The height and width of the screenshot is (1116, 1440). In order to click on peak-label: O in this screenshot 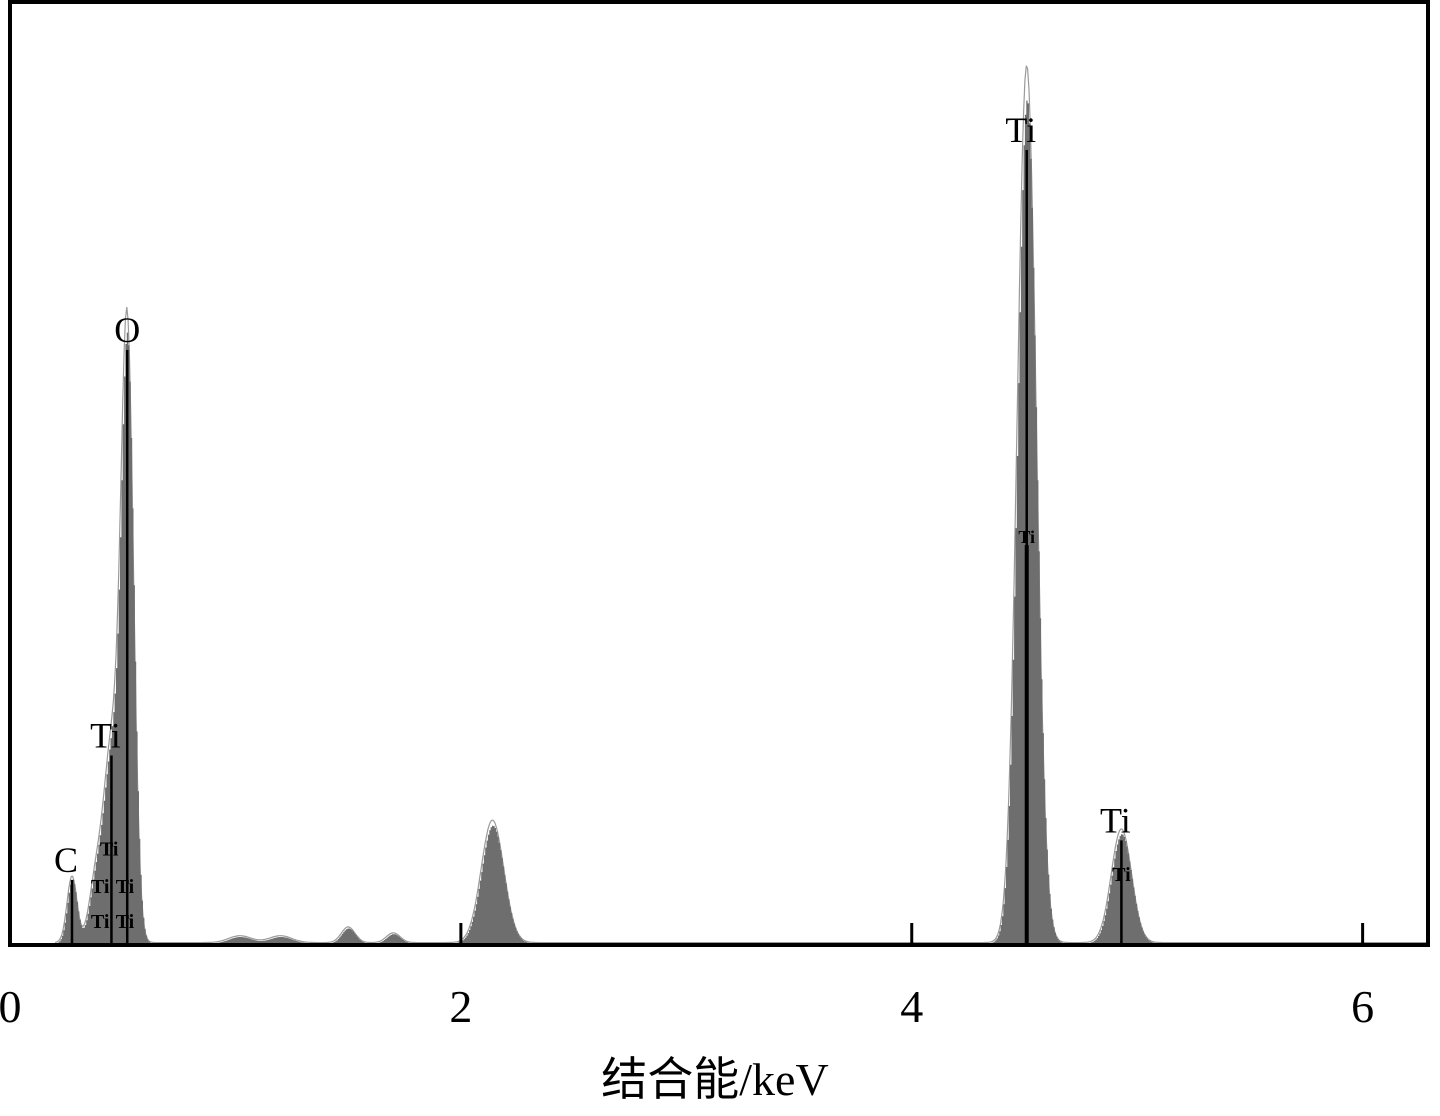, I will do `click(127, 330)`.